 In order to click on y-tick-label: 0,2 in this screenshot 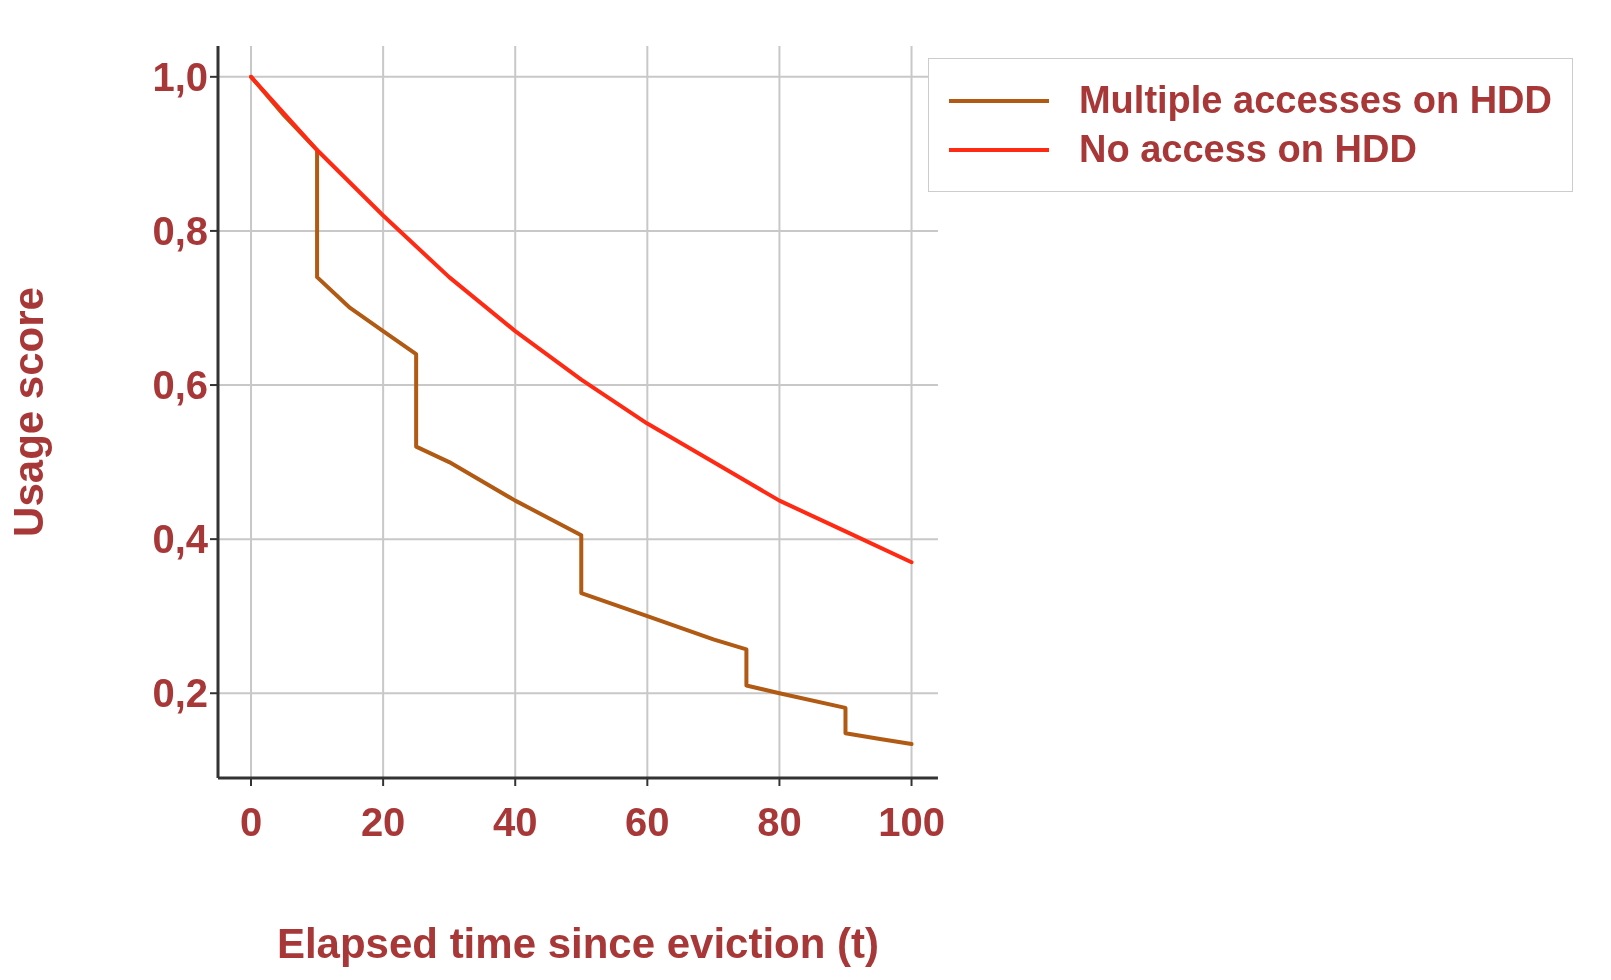, I will do `click(180, 693)`.